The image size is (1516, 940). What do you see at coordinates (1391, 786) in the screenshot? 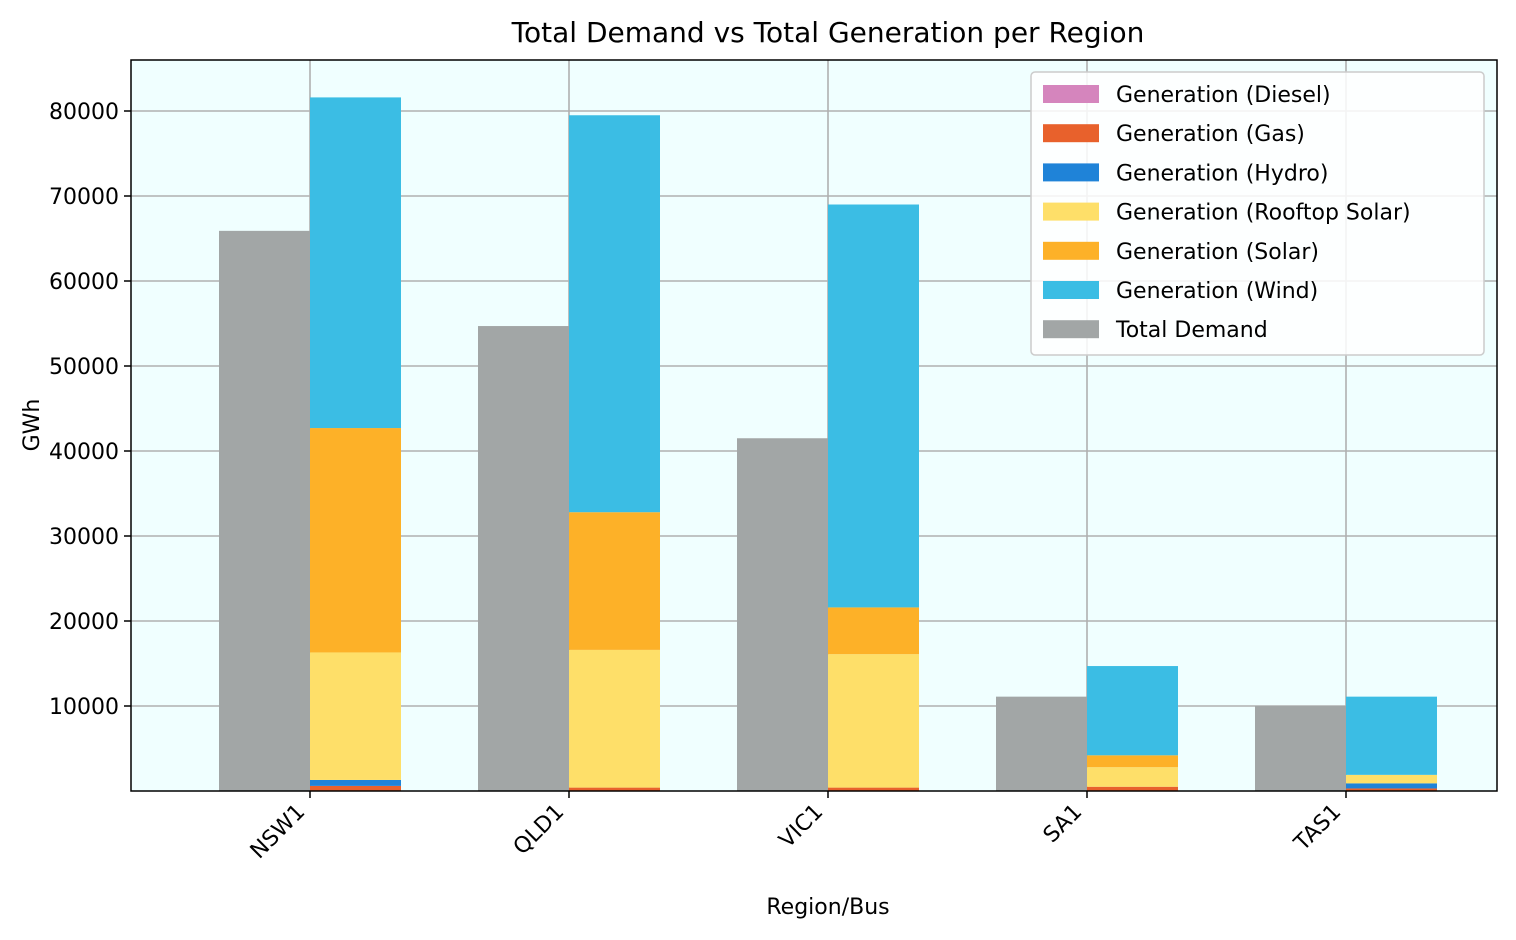
I see `generation-bar-tas1-seg2` at bounding box center [1391, 786].